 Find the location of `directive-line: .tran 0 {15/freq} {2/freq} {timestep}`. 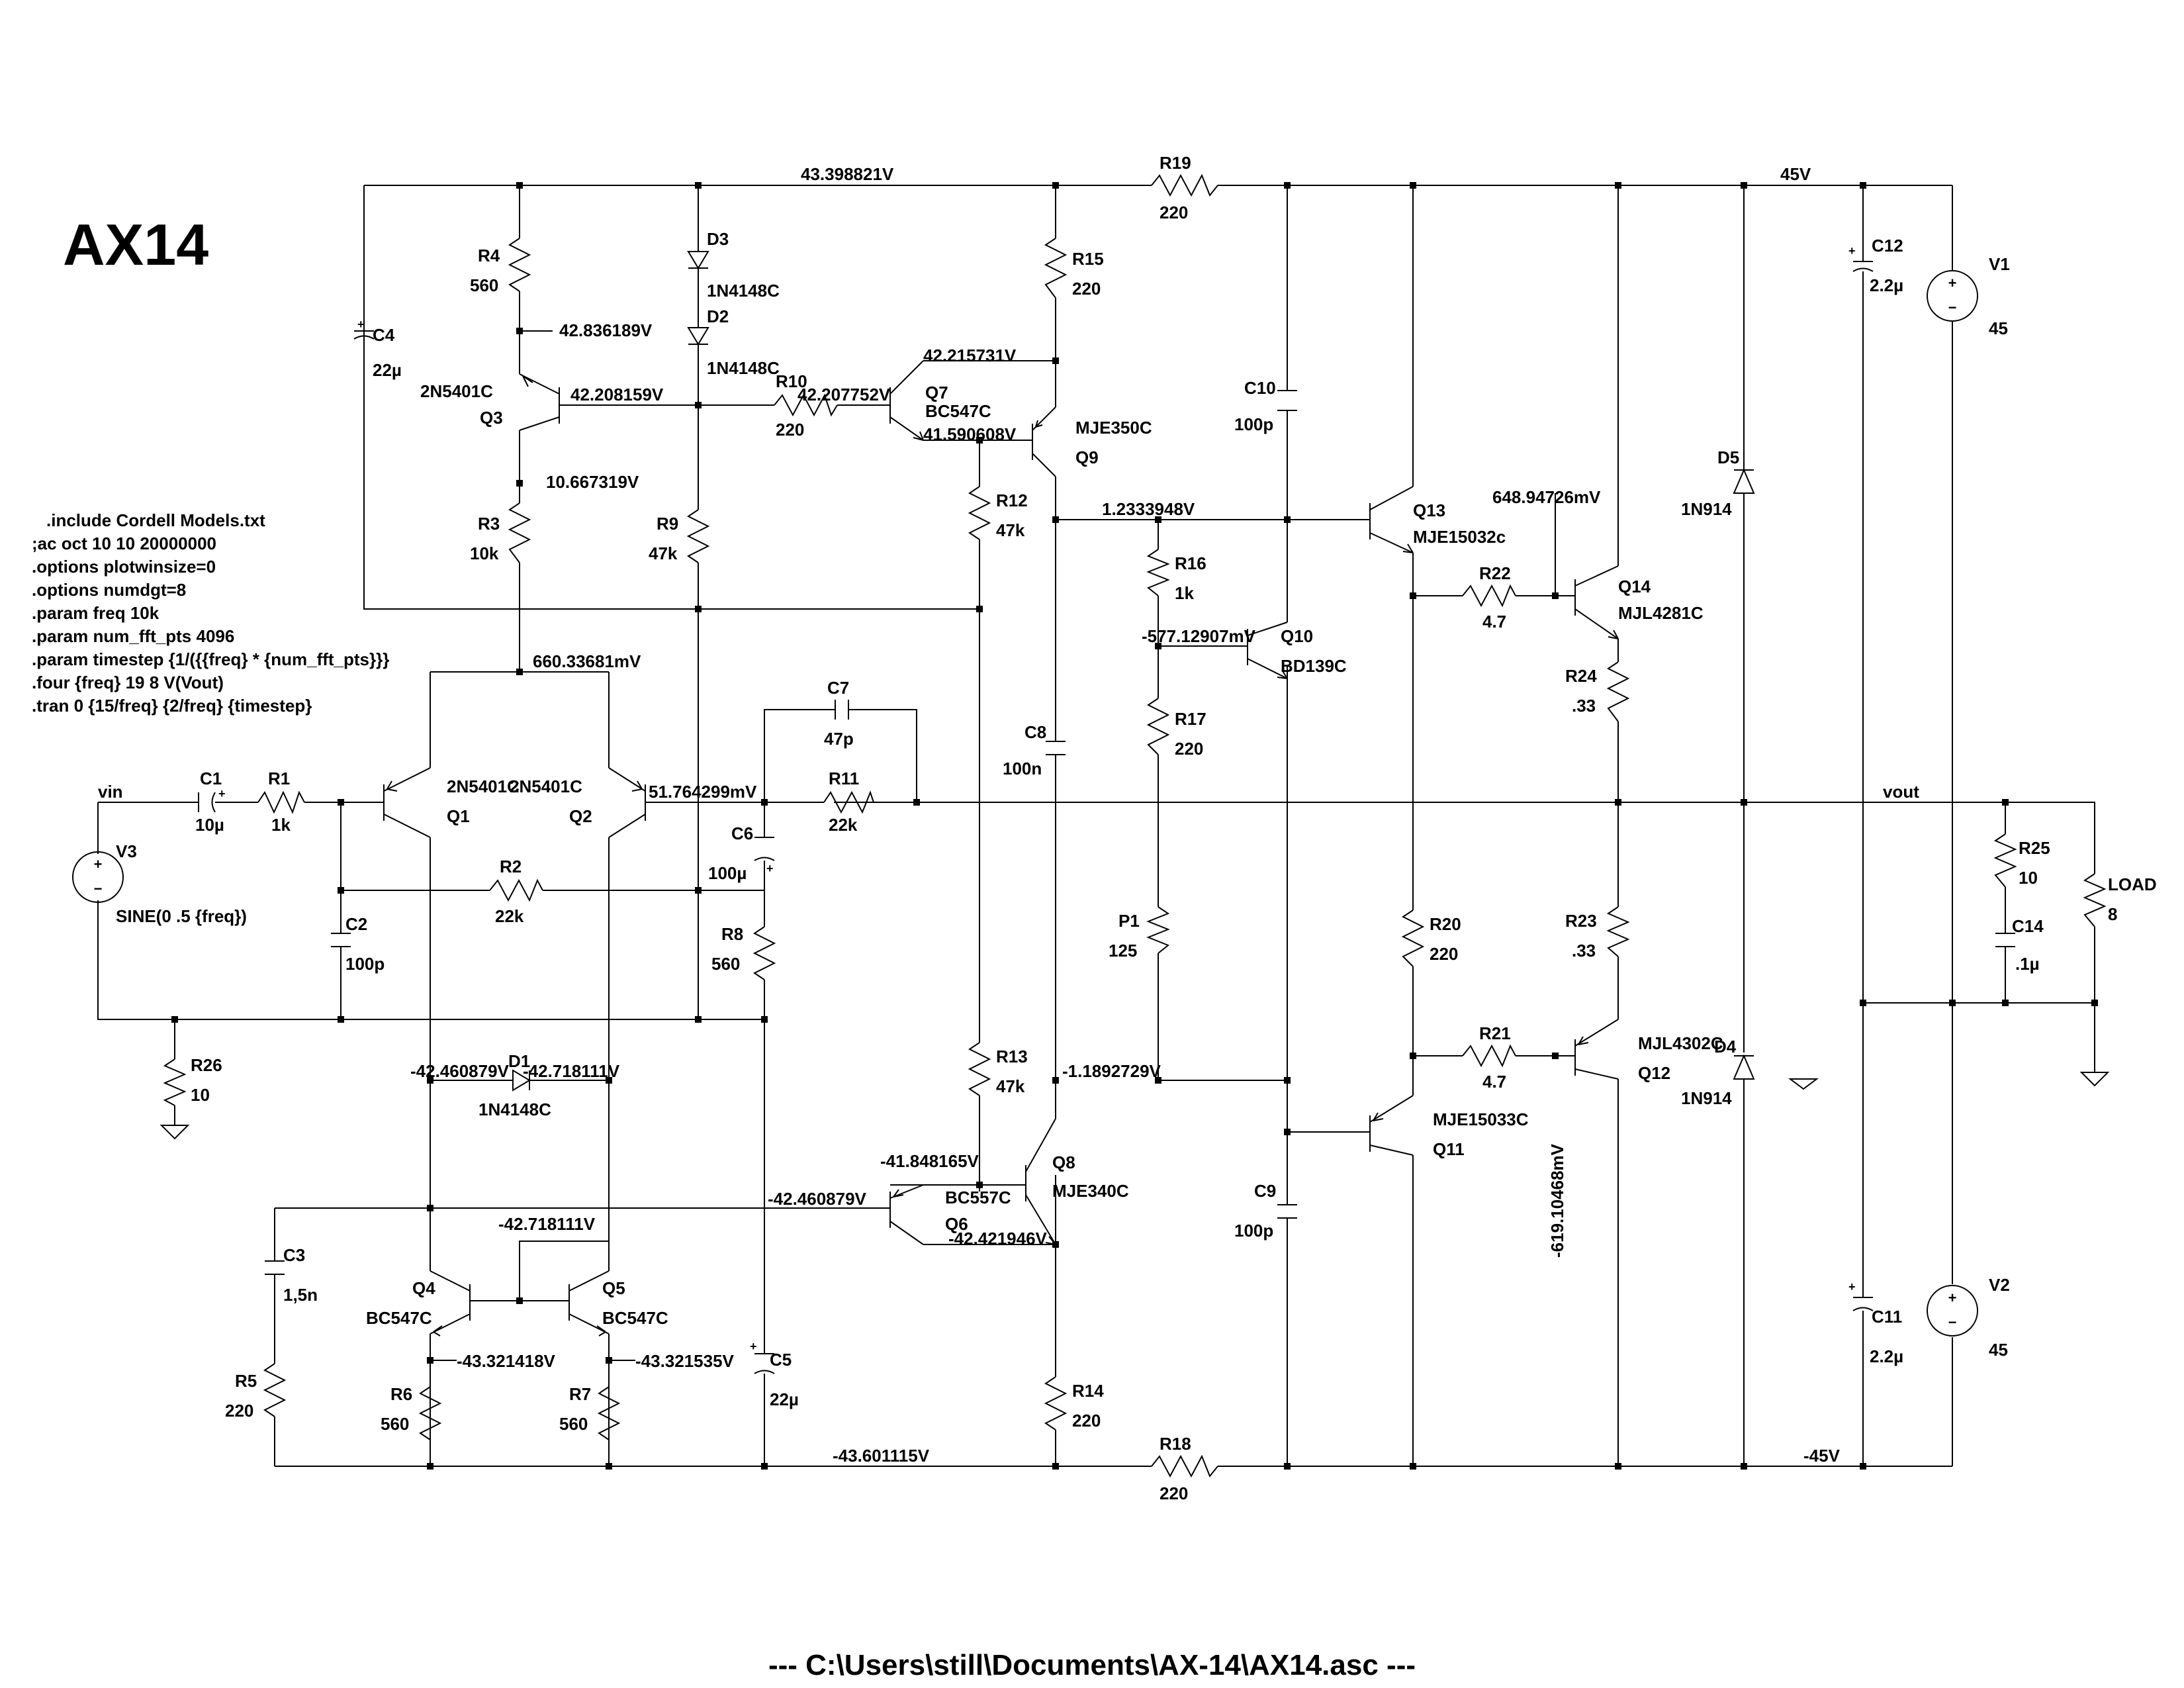

directive-line: .tran 0 {15/freq} {2/freq} {timestep} is located at coordinates (172, 706).